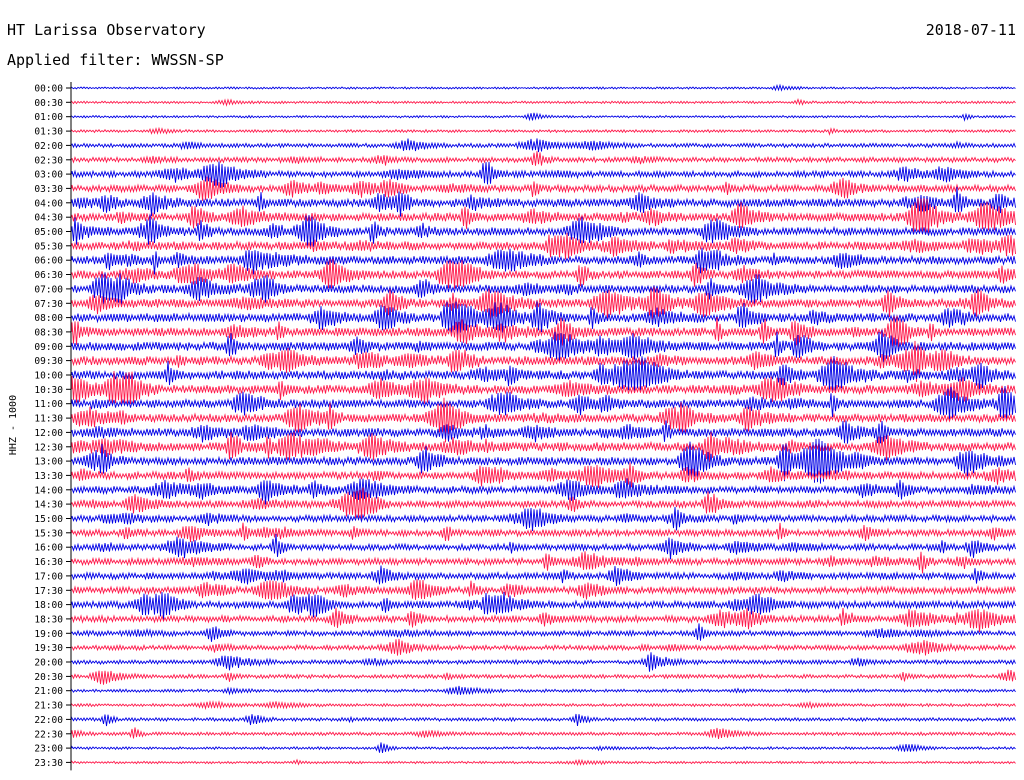  Describe the element at coordinates (48, 462) in the screenshot. I see `time-label-1300: 13:00` at that location.